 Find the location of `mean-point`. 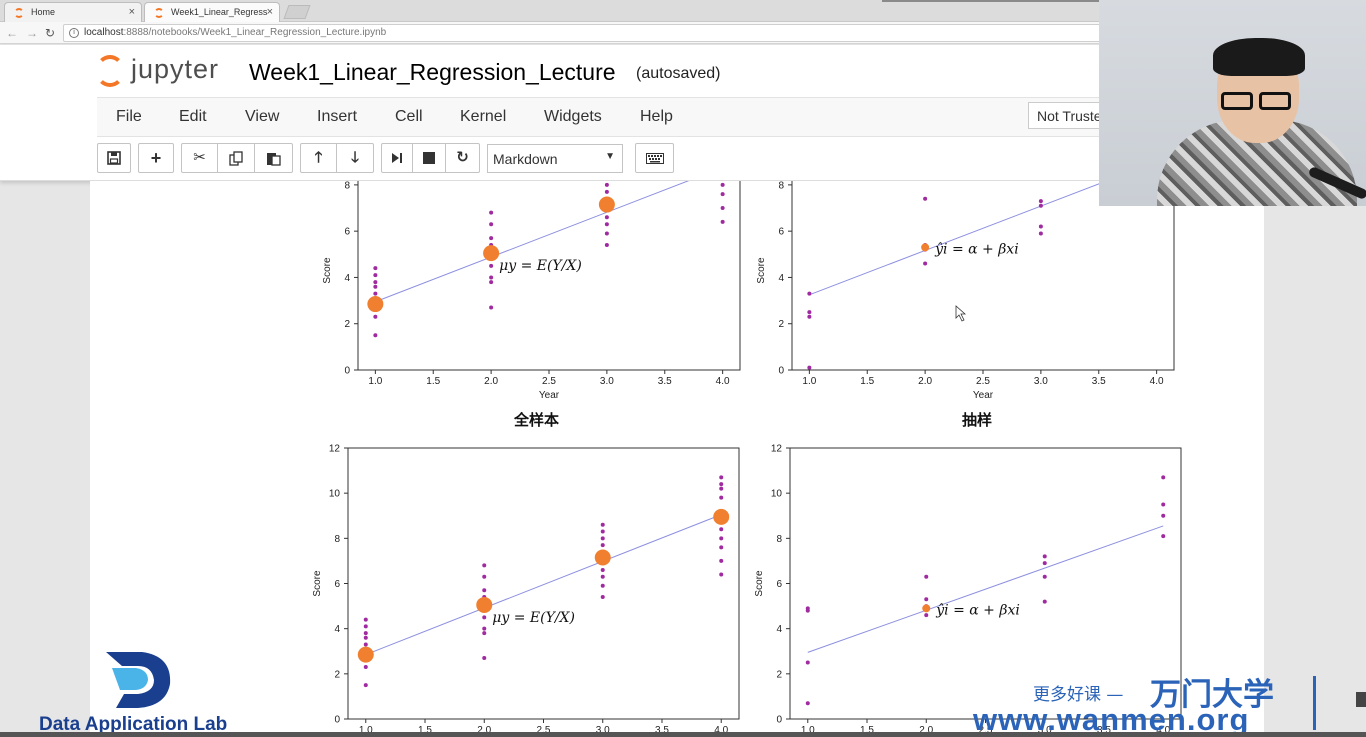

mean-point is located at coordinates (721, 516).